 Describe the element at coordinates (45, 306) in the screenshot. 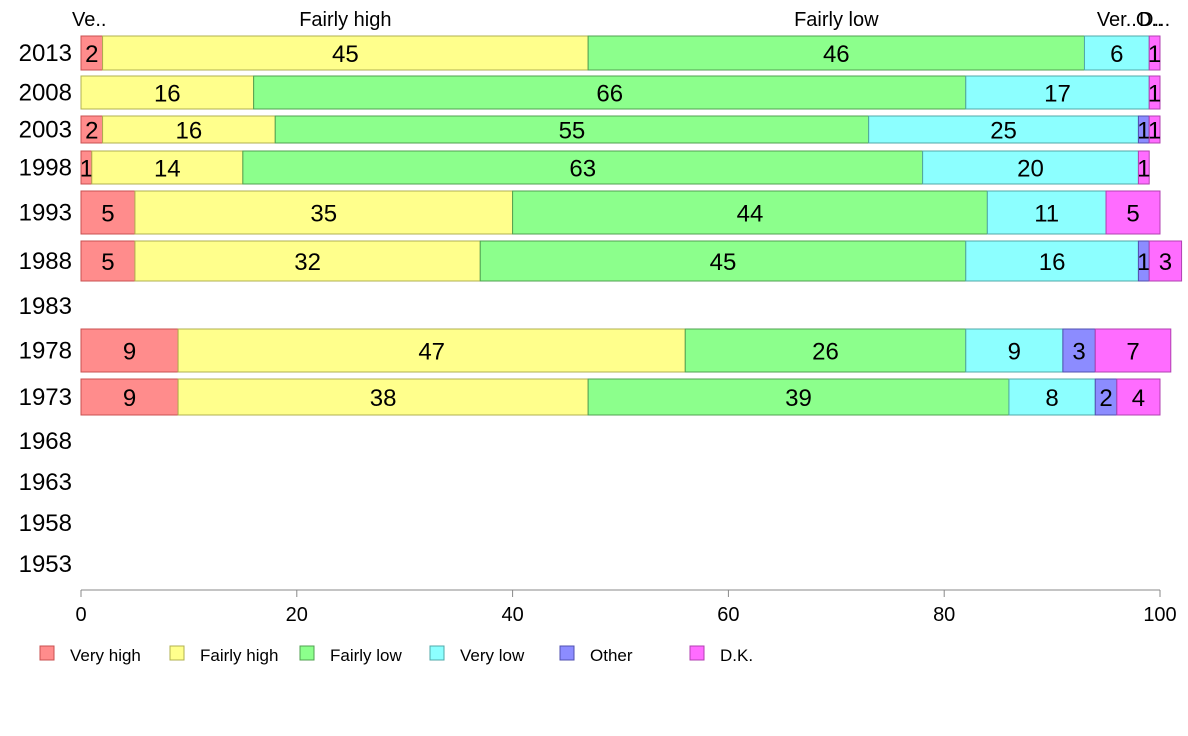

I see `year-label-1983: 1983` at that location.